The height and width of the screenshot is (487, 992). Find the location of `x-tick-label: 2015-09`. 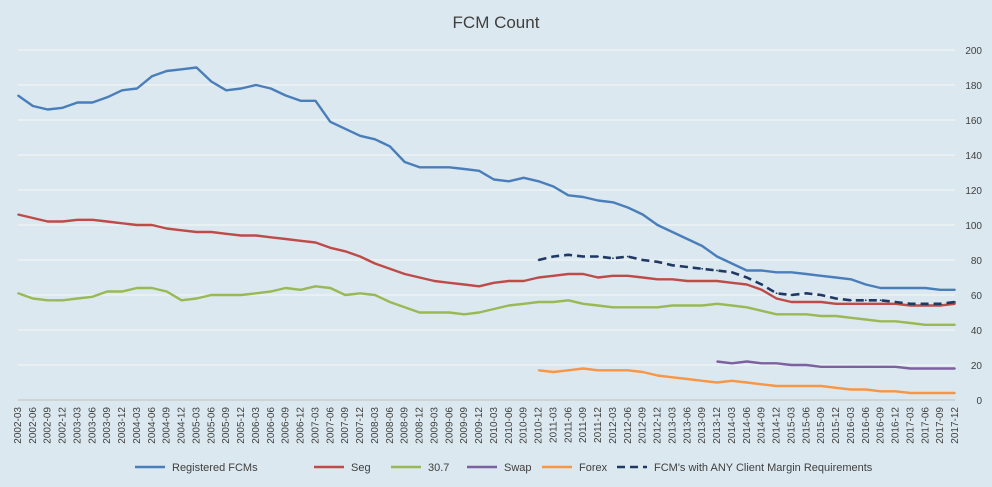

x-tick-label: 2015-09 is located at coordinates (821, 425).